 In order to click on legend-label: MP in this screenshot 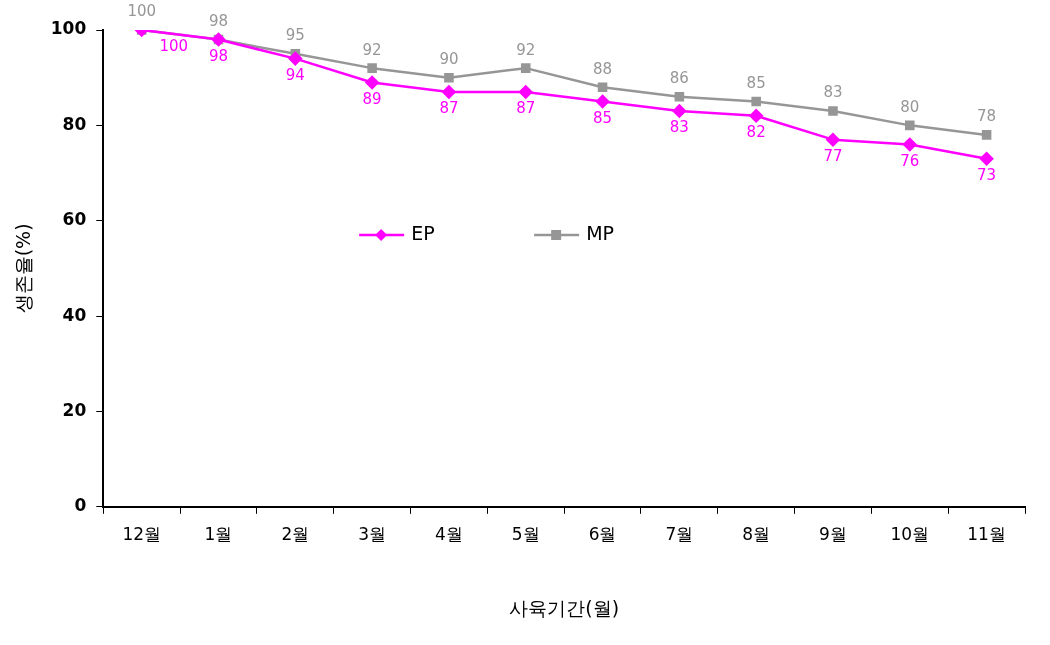, I will do `click(600, 232)`.